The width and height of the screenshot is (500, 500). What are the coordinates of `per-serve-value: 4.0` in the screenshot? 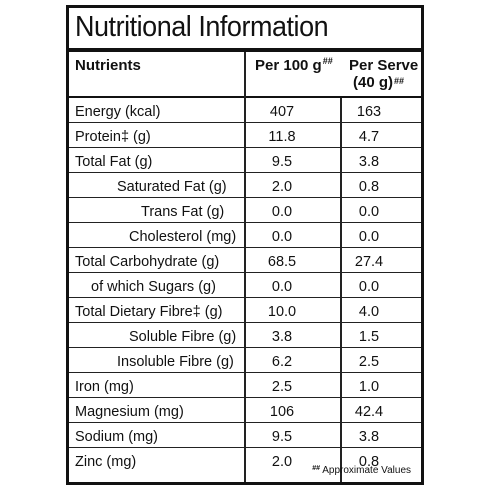 It's located at (369, 312).